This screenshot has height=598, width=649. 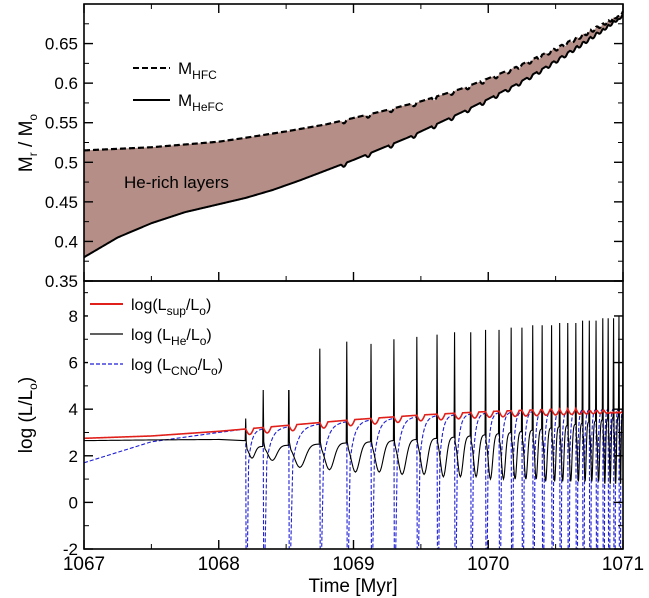 I want to click on top-legend-label: MHeFC, so click(x=201, y=102).